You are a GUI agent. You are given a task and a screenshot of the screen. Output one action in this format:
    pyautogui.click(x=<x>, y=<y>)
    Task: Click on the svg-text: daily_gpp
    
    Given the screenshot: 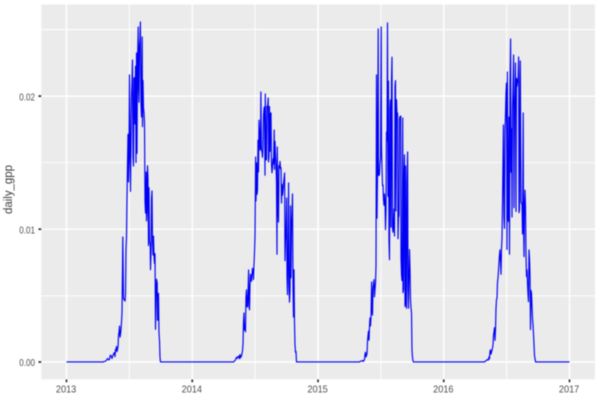 What is the action you would take?
    pyautogui.click(x=9, y=189)
    